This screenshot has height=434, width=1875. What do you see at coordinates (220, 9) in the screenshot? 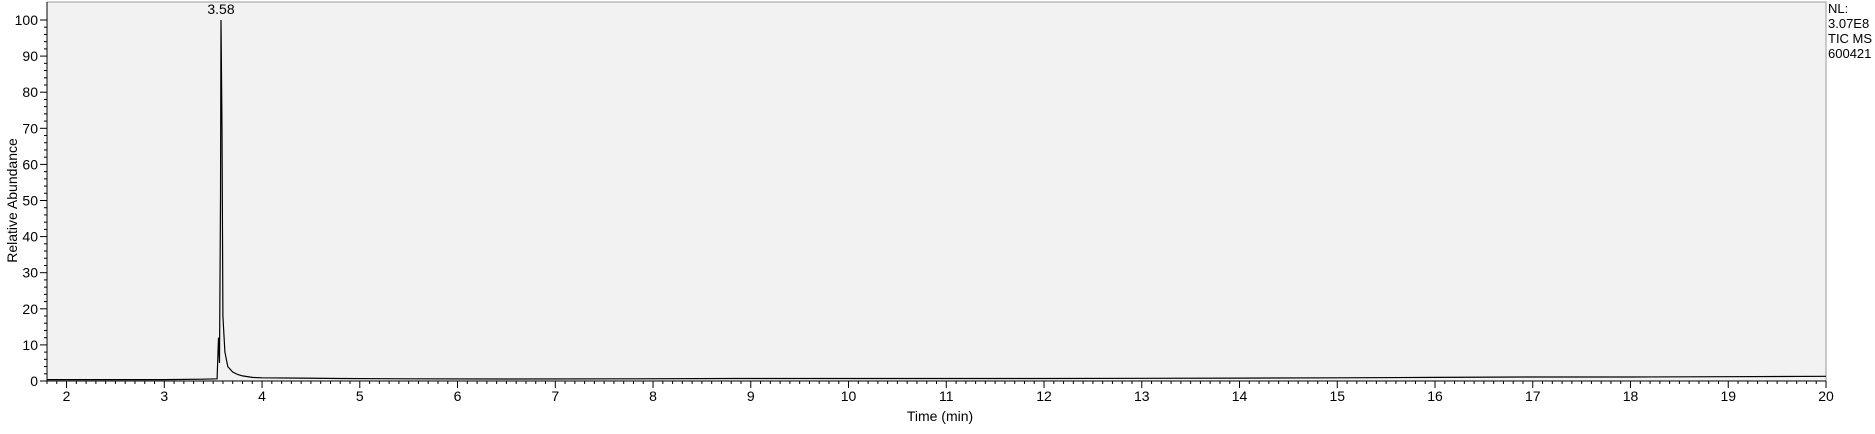
I see `peak-label: 3.58` at bounding box center [220, 9].